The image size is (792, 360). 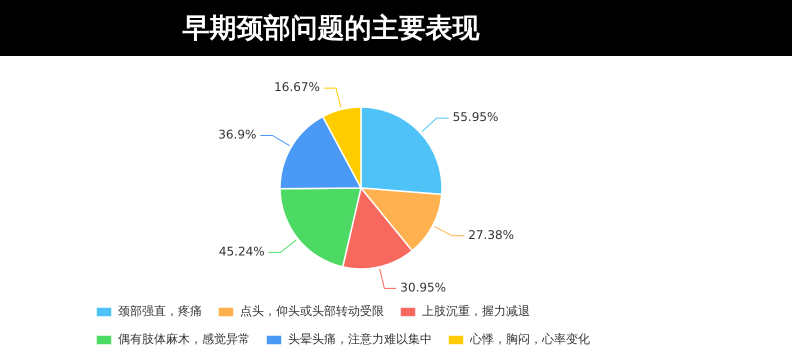 I want to click on data-label: 36.9%, so click(x=237, y=135).